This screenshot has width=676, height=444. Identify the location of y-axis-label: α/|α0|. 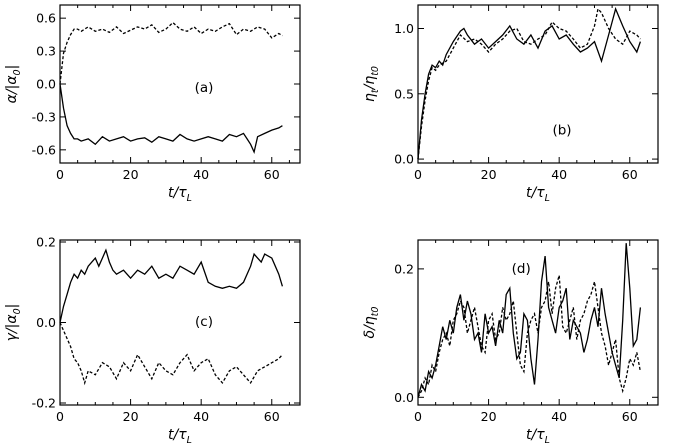
(13, 84).